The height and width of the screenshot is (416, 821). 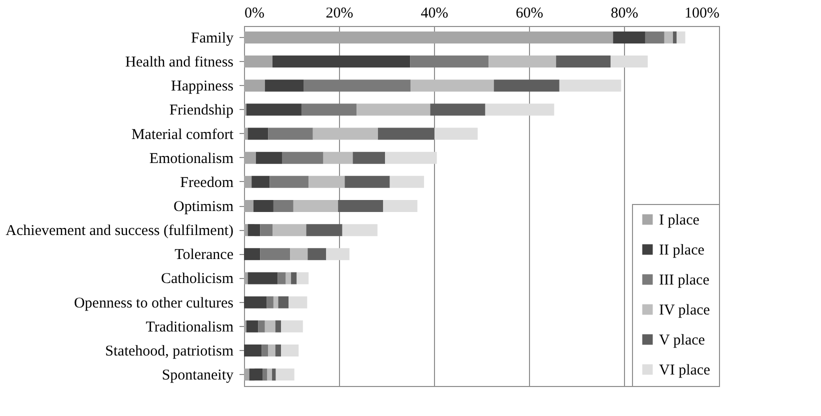 I want to click on x-tick-label: 20%, so click(x=340, y=14).